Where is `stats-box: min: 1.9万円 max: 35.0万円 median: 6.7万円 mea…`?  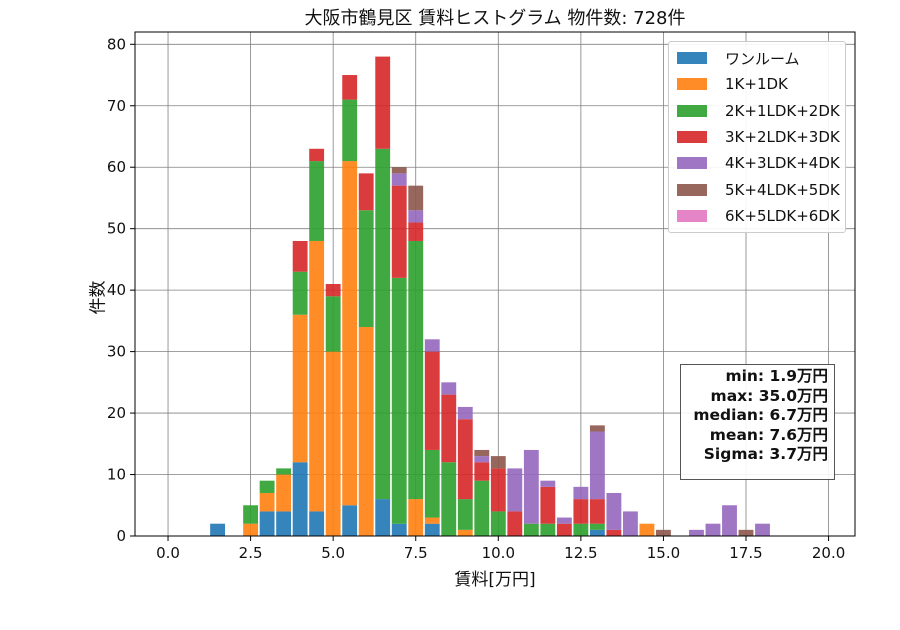 stats-box: min: 1.9万円 max: 35.0万円 median: 6.7万円 mea… is located at coordinates (757, 422).